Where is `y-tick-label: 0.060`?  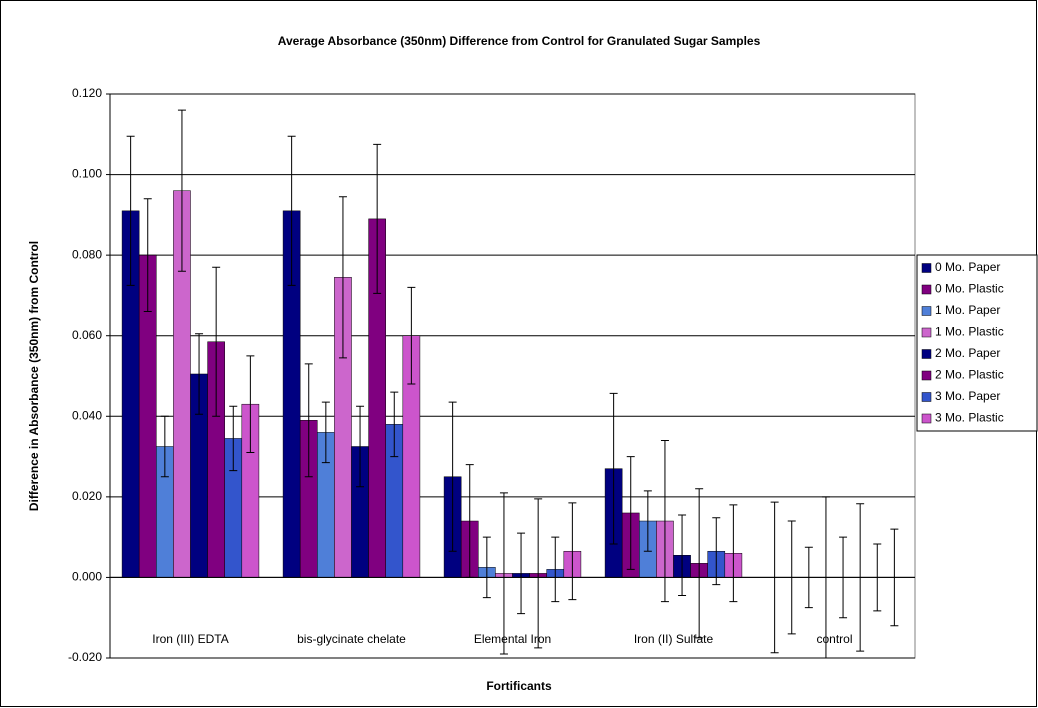
y-tick-label: 0.060 is located at coordinates (87, 335).